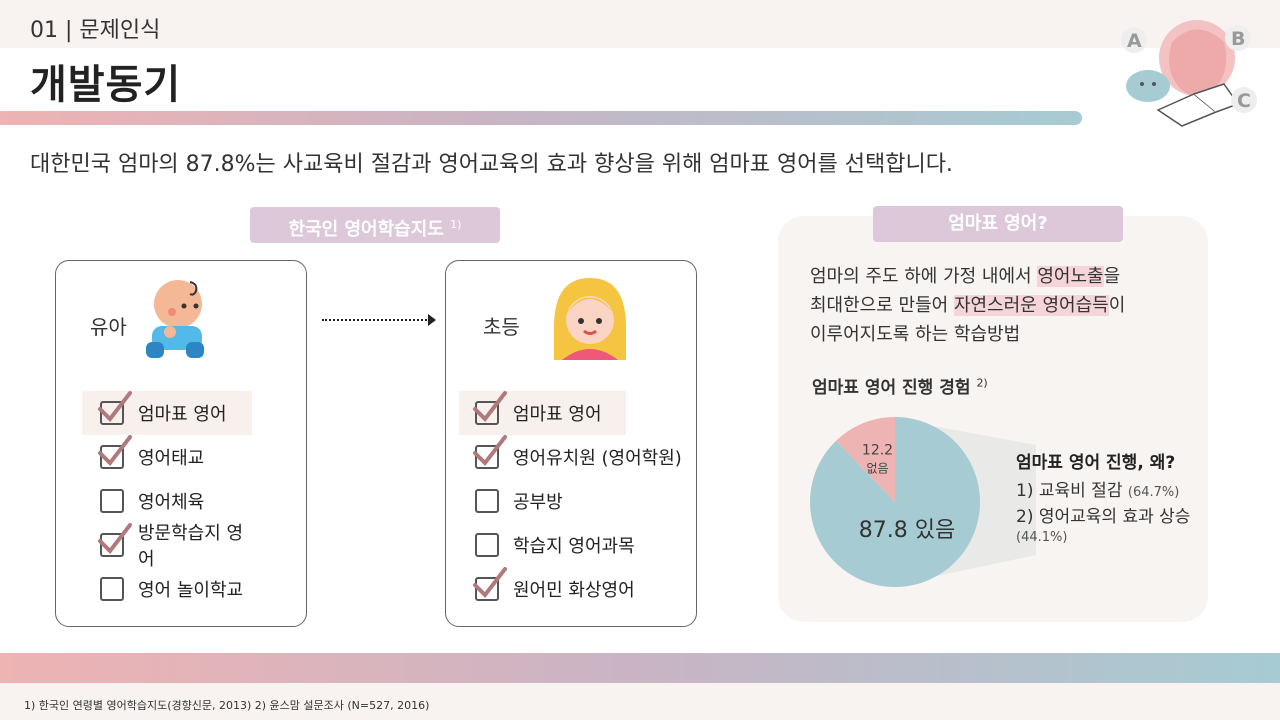 This screenshot has height=720, width=1280. What do you see at coordinates (557, 414) in the screenshot?
I see `elem-item-label: 엄마표 영어` at bounding box center [557, 414].